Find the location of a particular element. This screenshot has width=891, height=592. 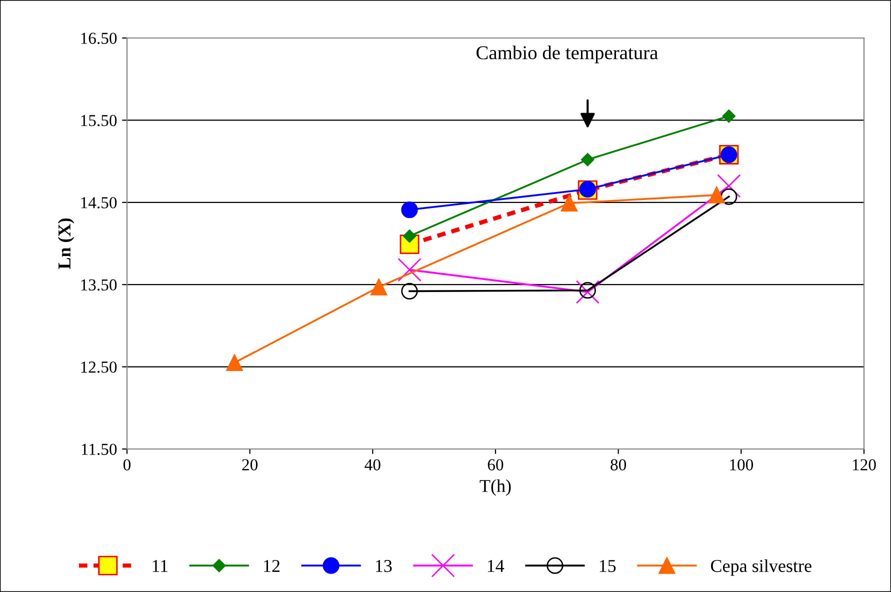

y-tick-label: 13.50 is located at coordinates (99, 285).